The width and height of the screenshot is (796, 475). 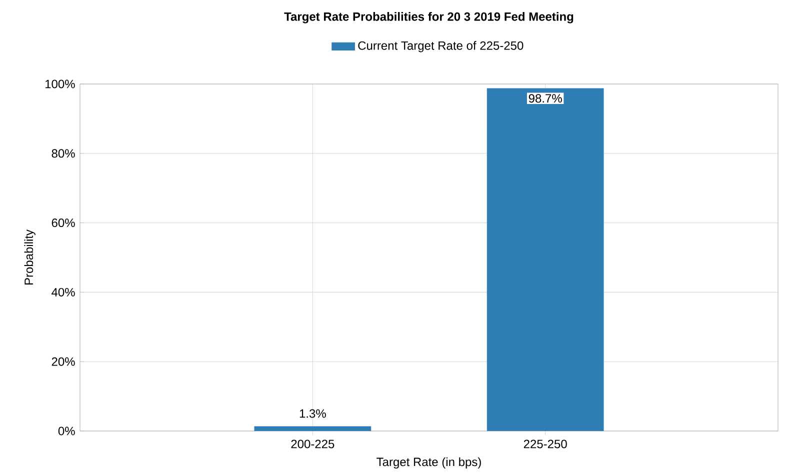 I want to click on data-label: 98.7%, so click(x=545, y=98).